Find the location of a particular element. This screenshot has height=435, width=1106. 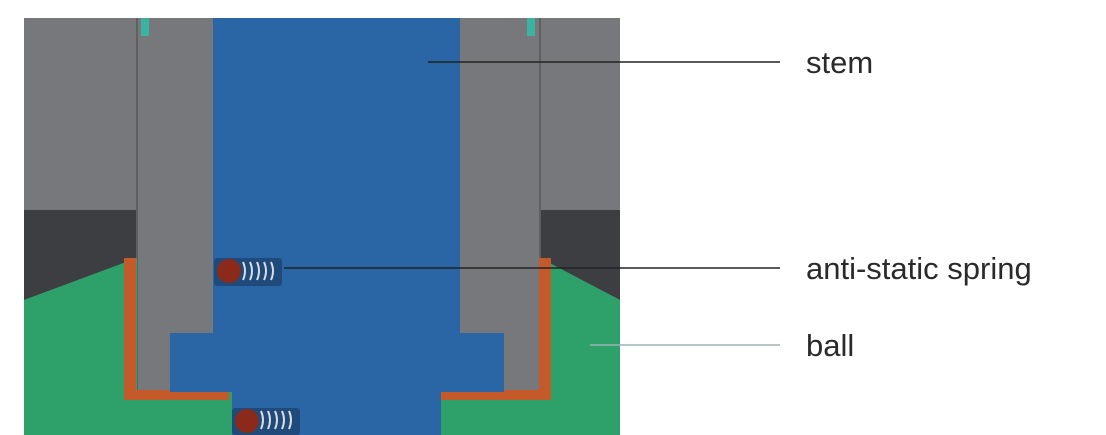

anti-static-spring-upper is located at coordinates (248, 272).